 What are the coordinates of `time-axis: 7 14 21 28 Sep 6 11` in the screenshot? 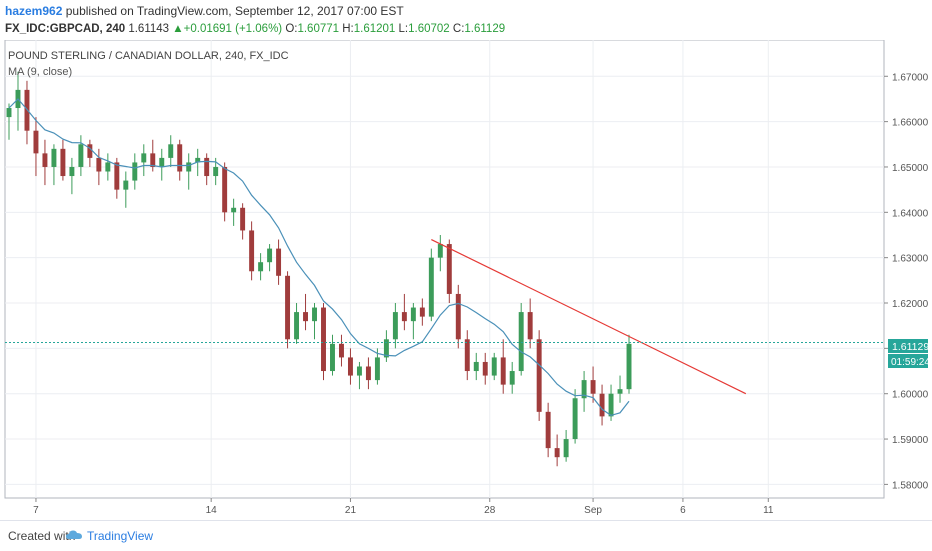 It's located at (403, 507).